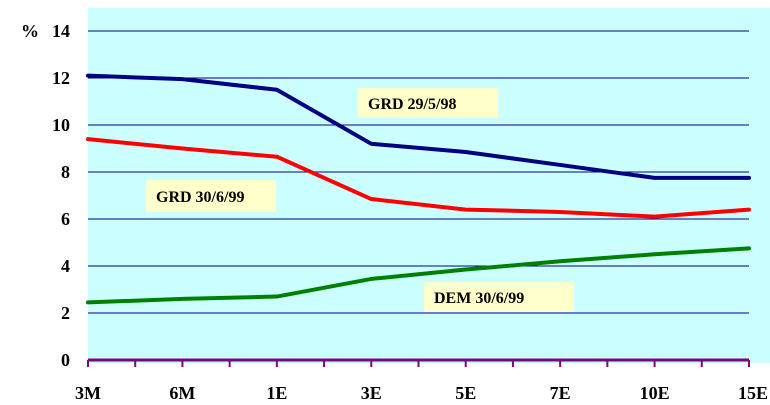  Describe the element at coordinates (61, 125) in the screenshot. I see `y-tick-label: 10` at that location.